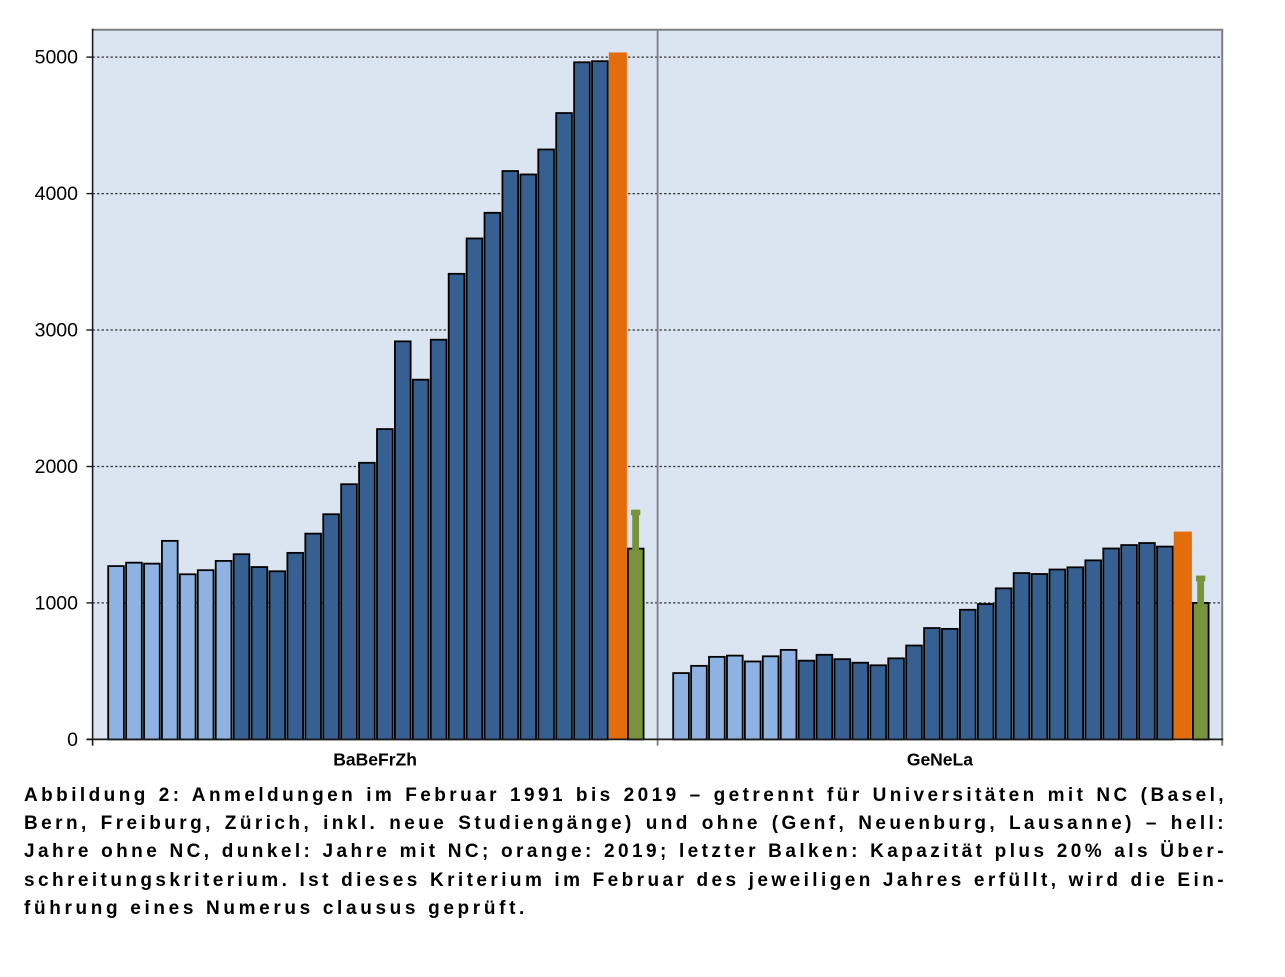 This screenshot has width=1285, height=977. What do you see at coordinates (57, 604) in the screenshot?
I see `svg-text: 1000` at bounding box center [57, 604].